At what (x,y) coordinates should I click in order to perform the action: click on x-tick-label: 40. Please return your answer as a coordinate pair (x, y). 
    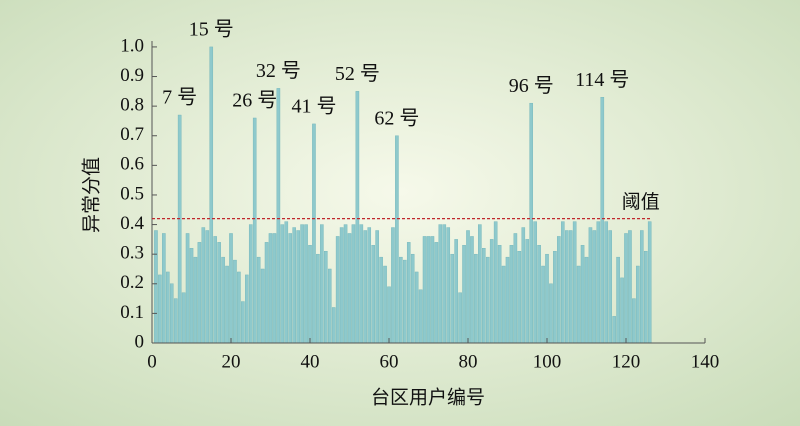
    Looking at the image, I should click on (310, 361).